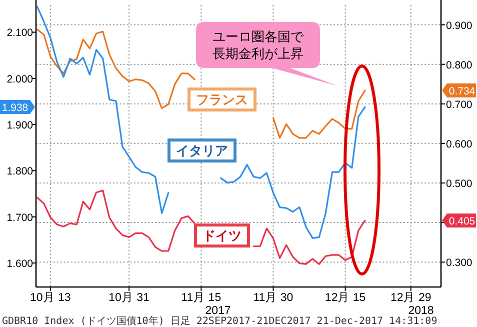 The height and width of the screenshot is (327, 477). I want to click on y2-tick-label: 0.800, so click(459, 65).